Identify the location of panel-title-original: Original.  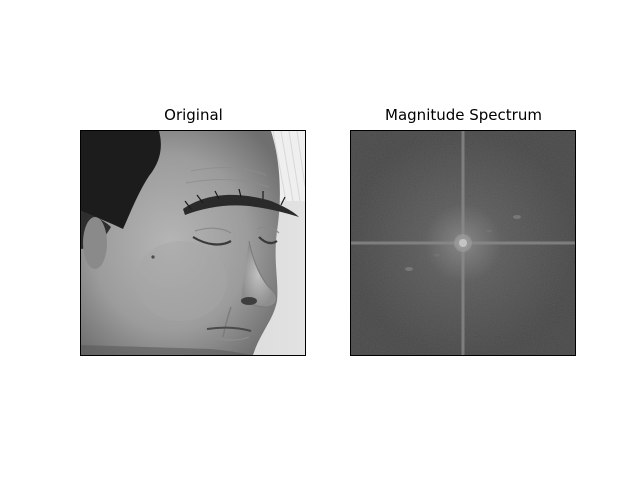
(193, 115).